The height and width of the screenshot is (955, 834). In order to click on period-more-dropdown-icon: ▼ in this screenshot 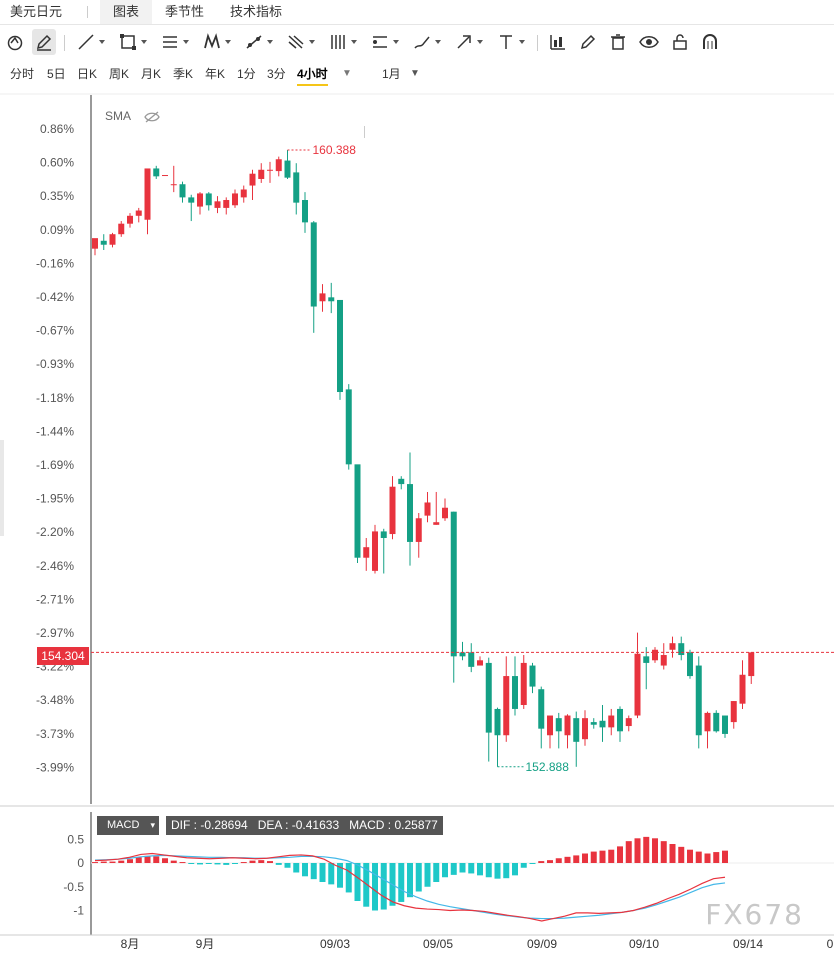, I will do `click(347, 73)`.